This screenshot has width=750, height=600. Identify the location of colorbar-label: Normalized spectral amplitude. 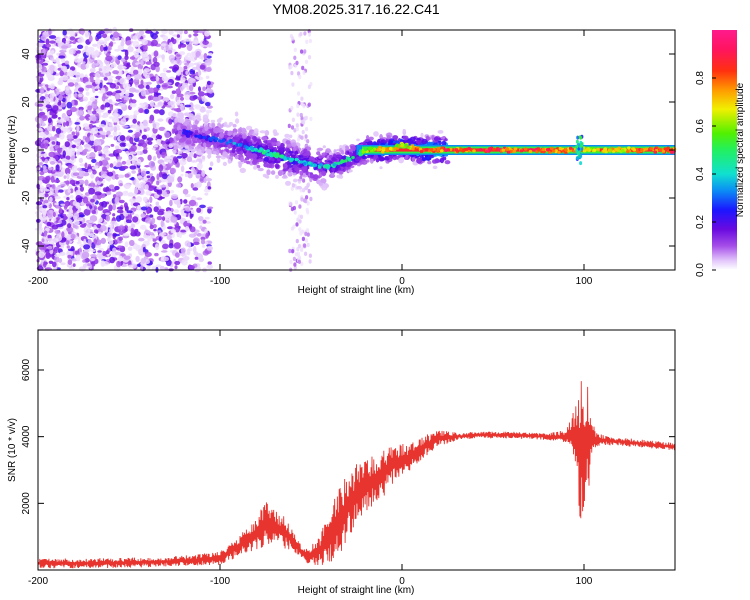
(740, 149).